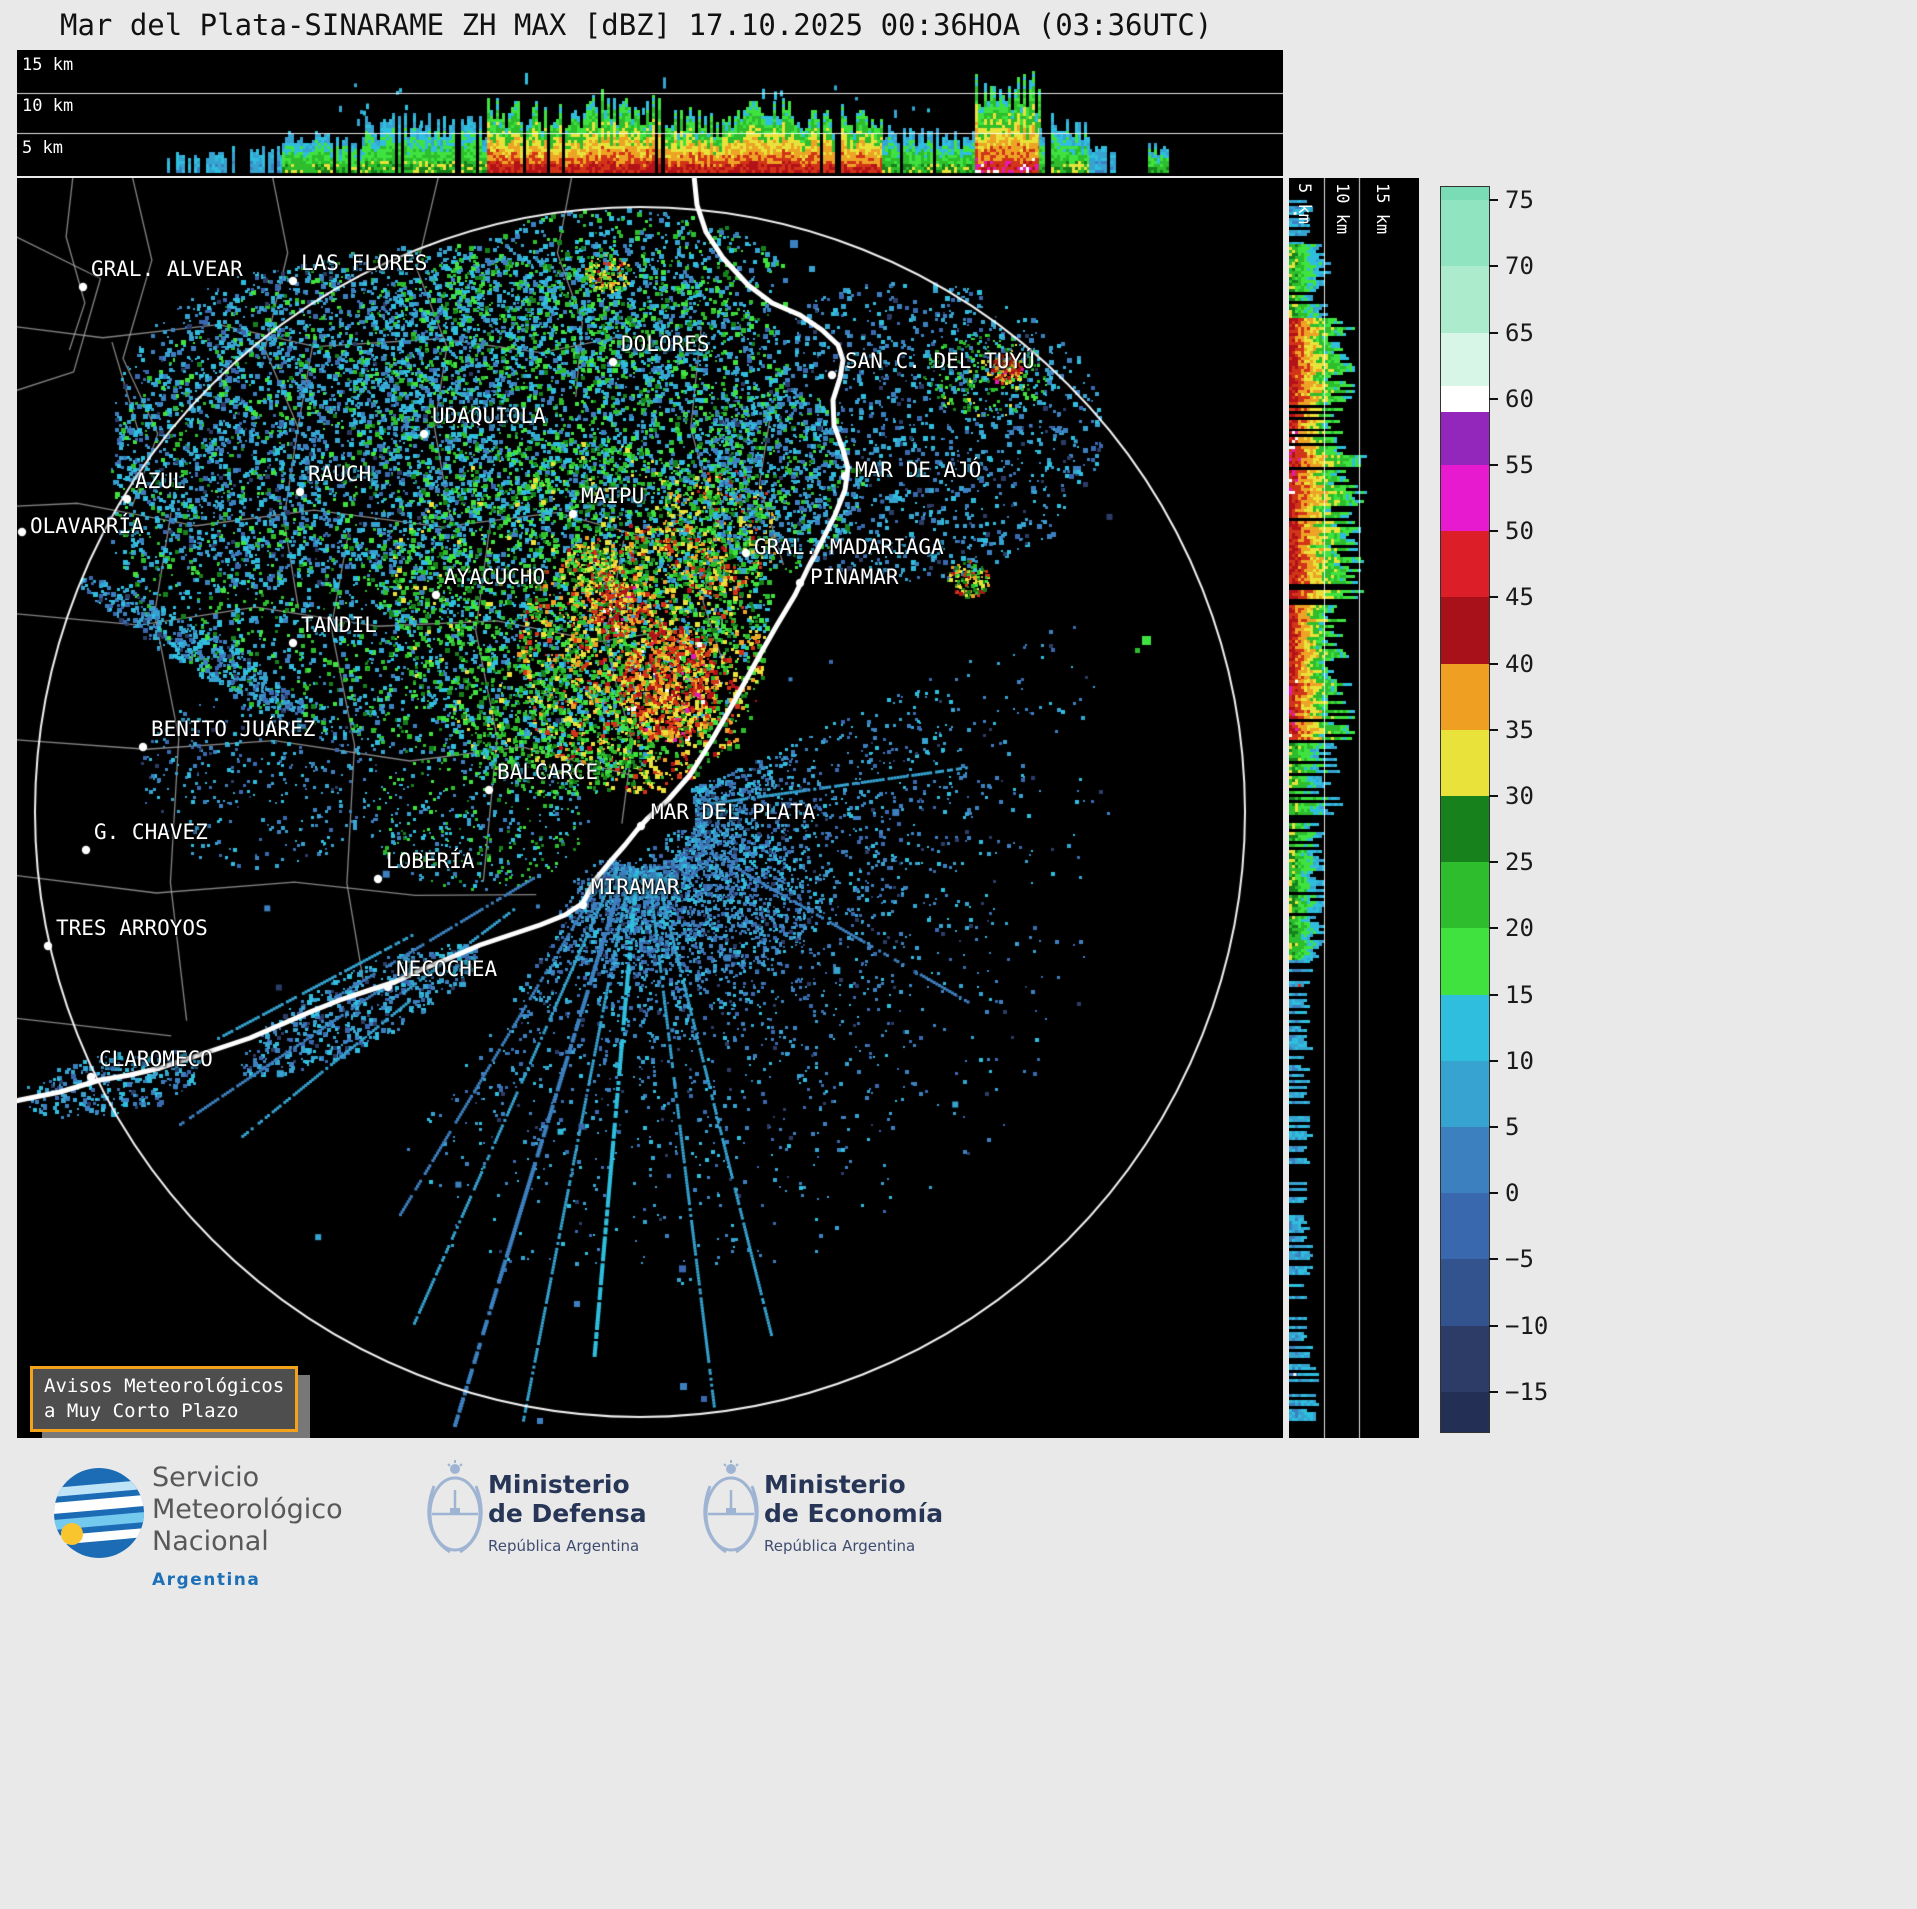  What do you see at coordinates (1519, 200) in the screenshot?
I see `colorbar-tick-label: 75` at bounding box center [1519, 200].